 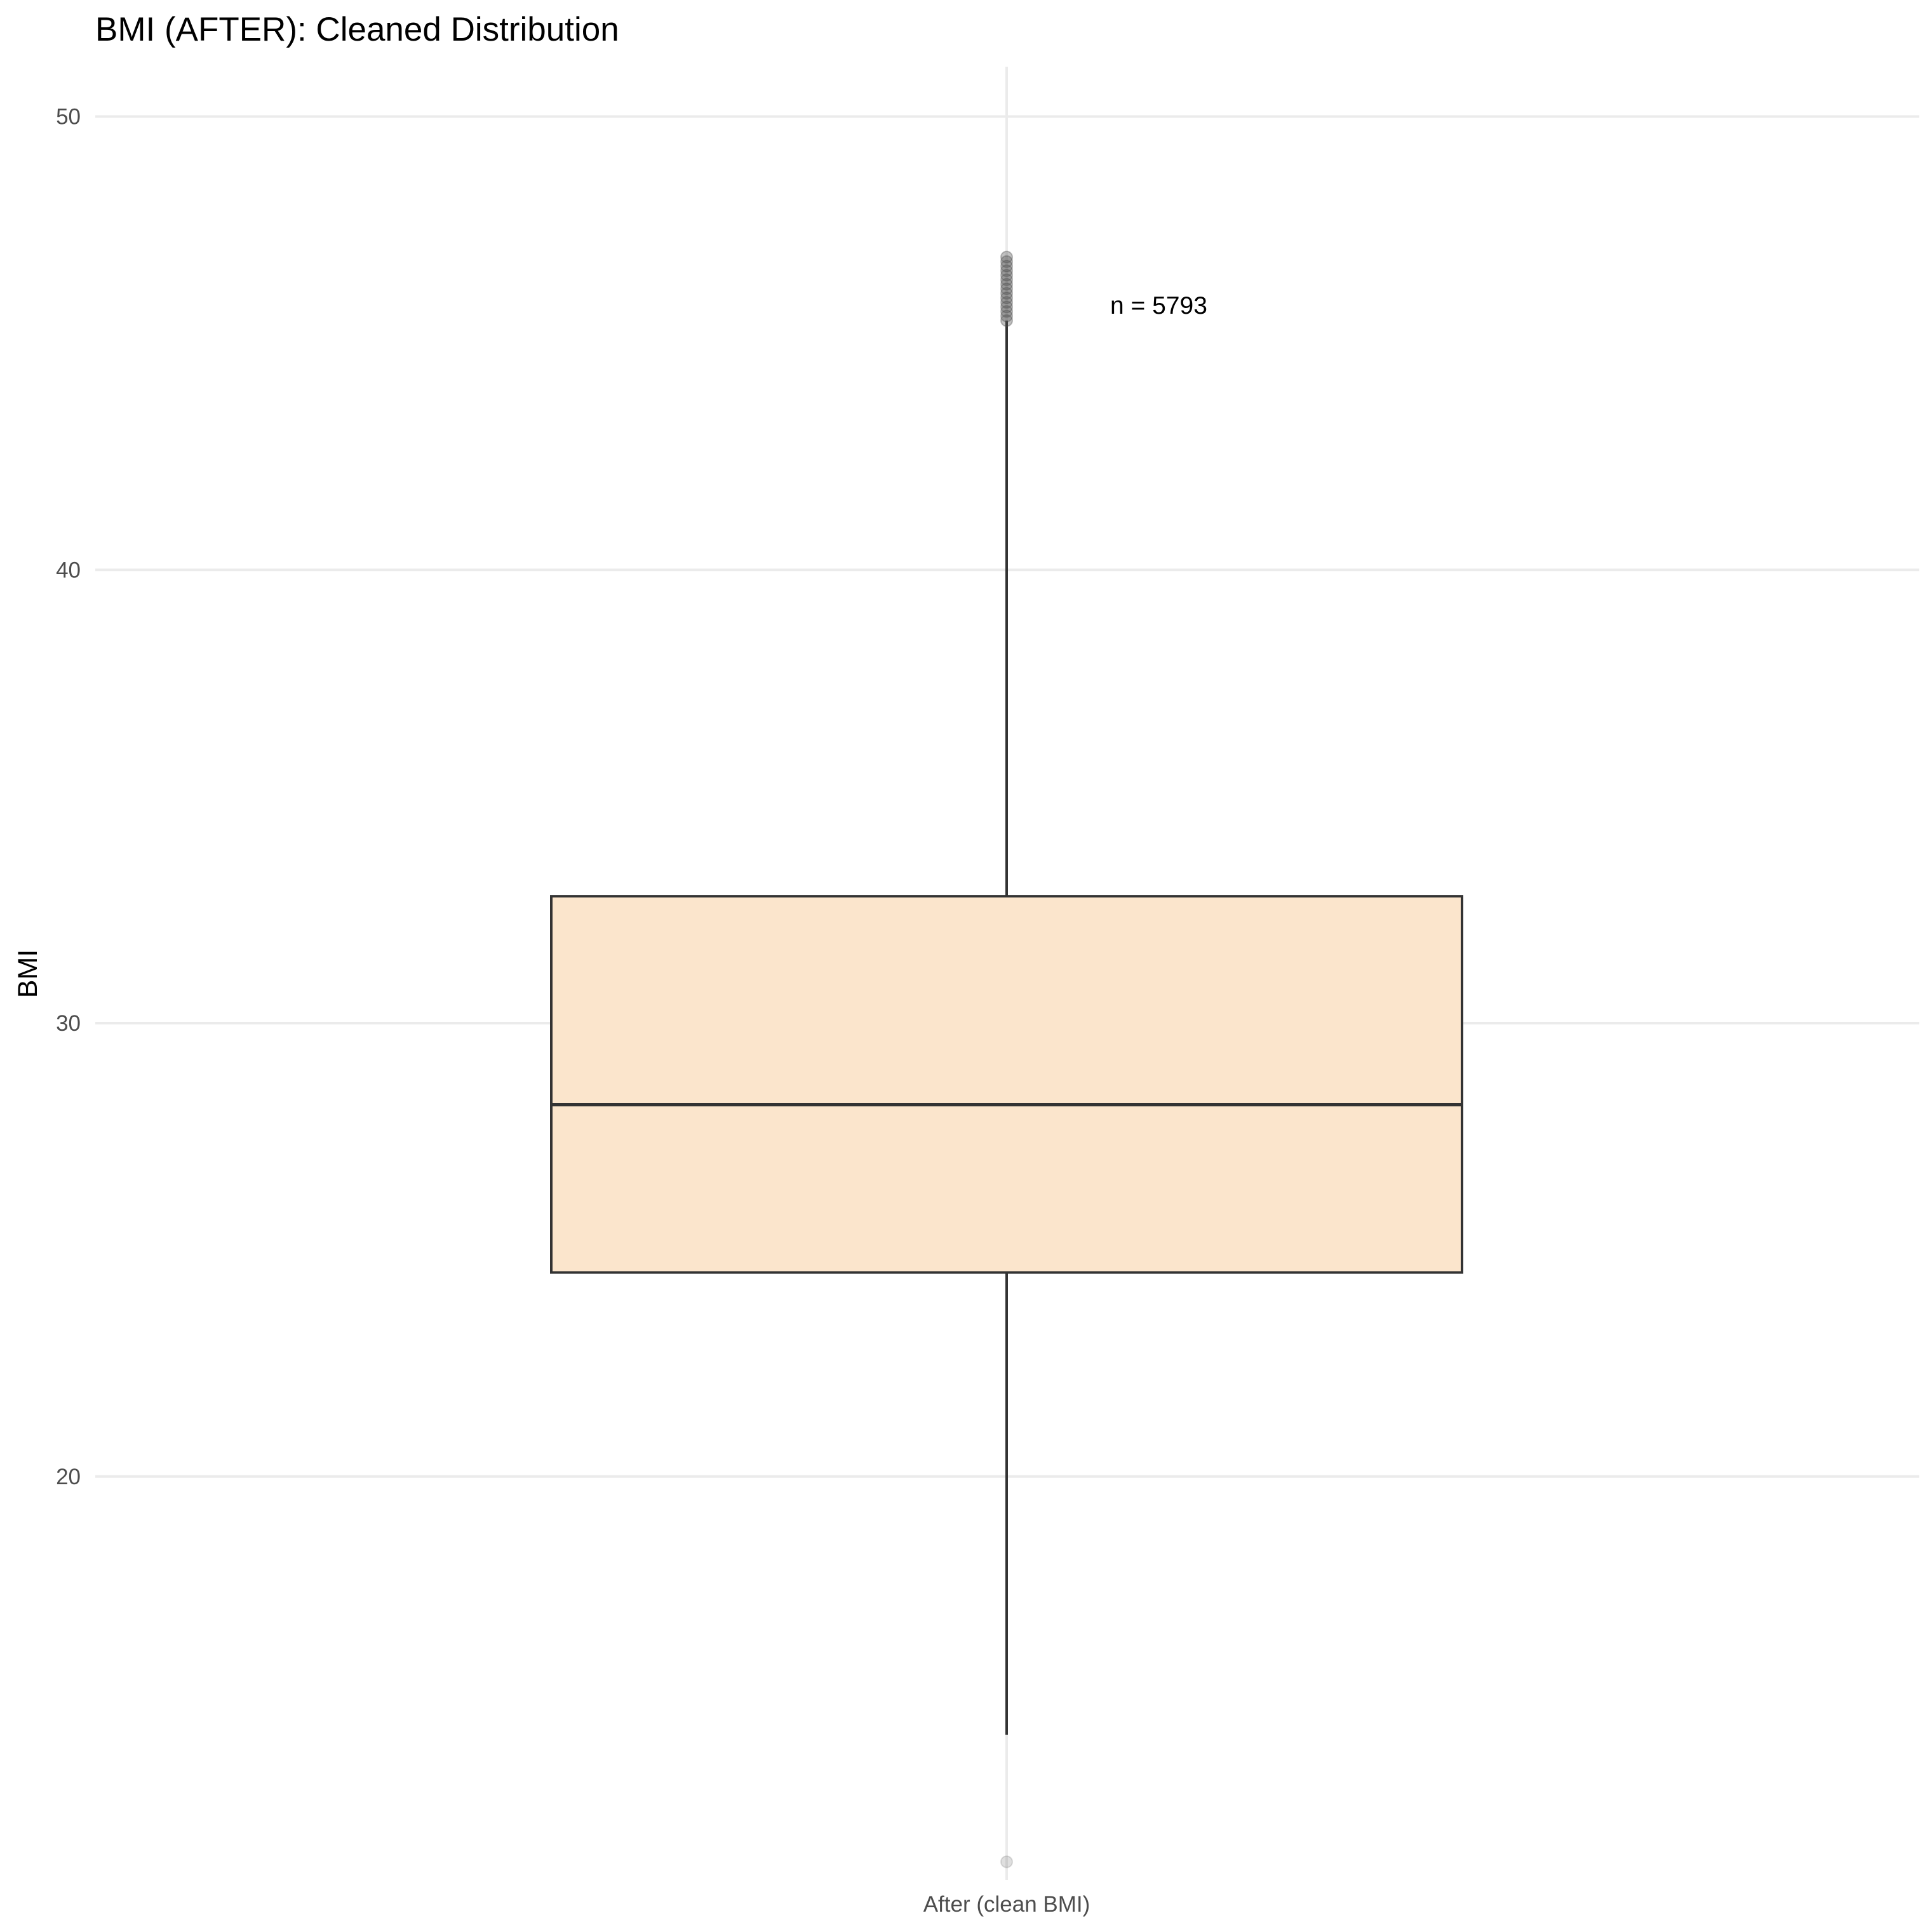 What do you see at coordinates (357, 29) in the screenshot?
I see `chart-title: BMI (AFTER): Cleaned Distribution` at bounding box center [357, 29].